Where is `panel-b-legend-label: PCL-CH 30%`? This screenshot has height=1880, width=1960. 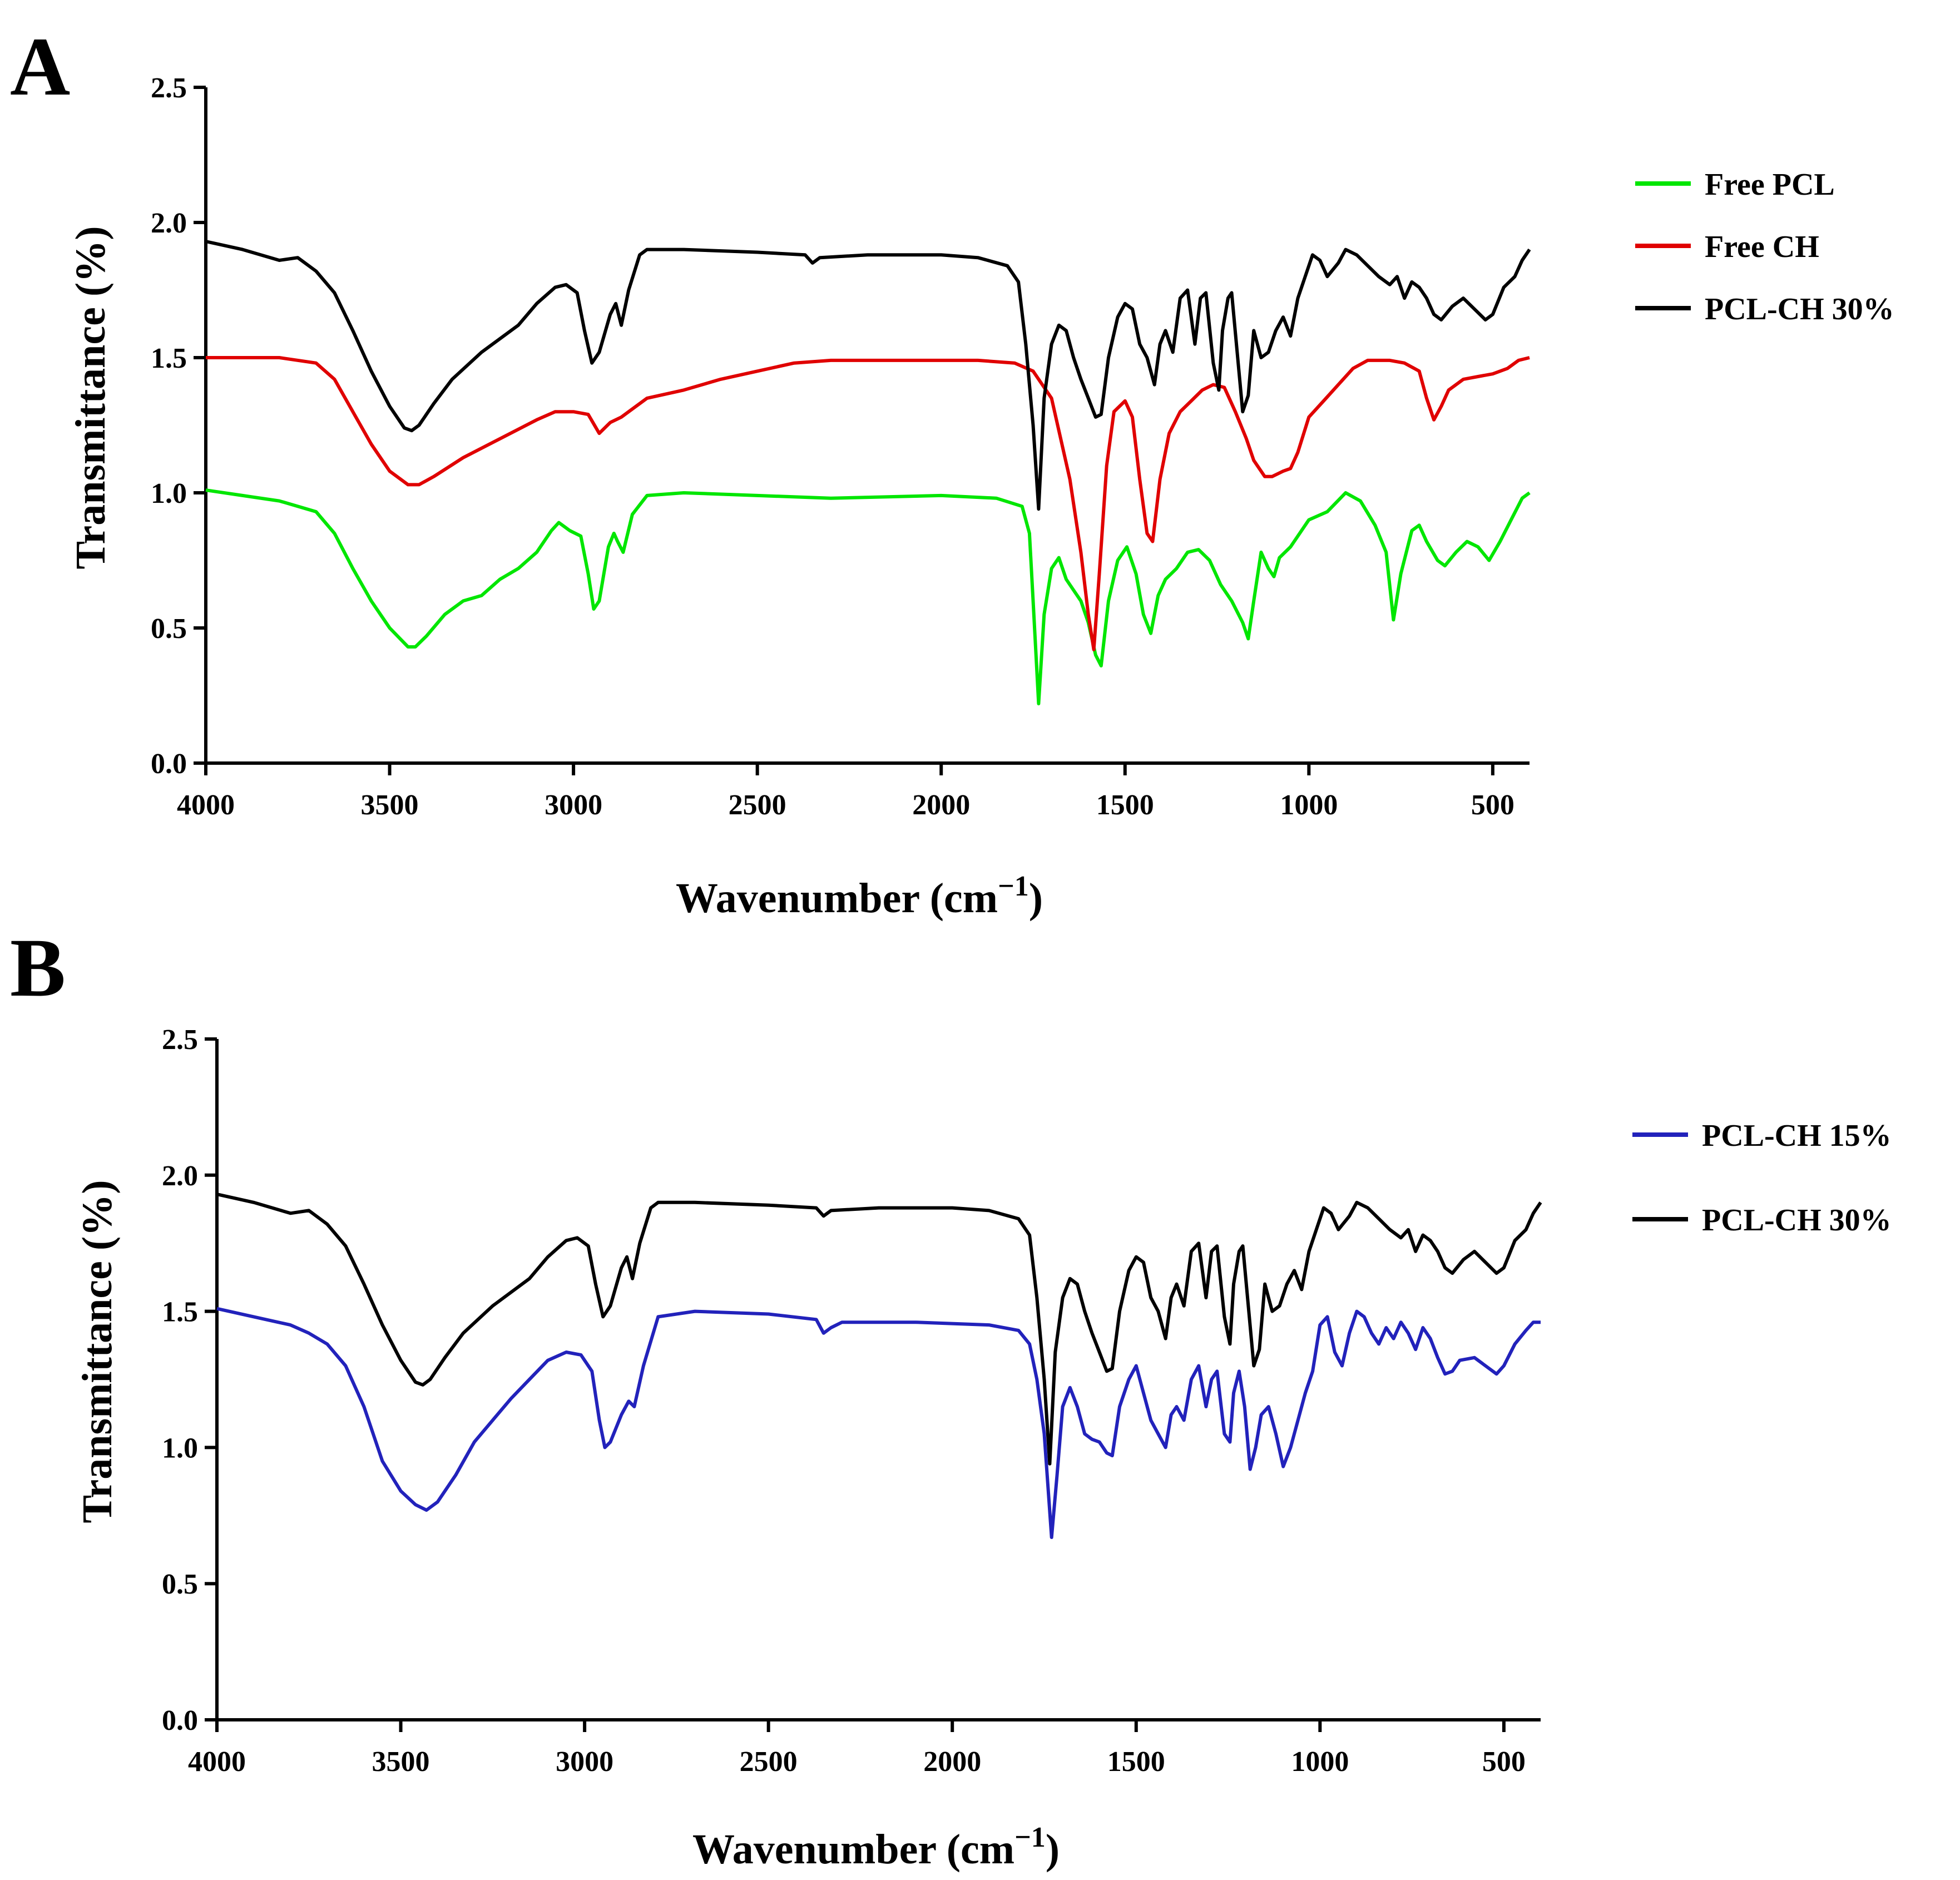
panel-b-legend-label: PCL-CH 30% is located at coordinates (1797, 1220).